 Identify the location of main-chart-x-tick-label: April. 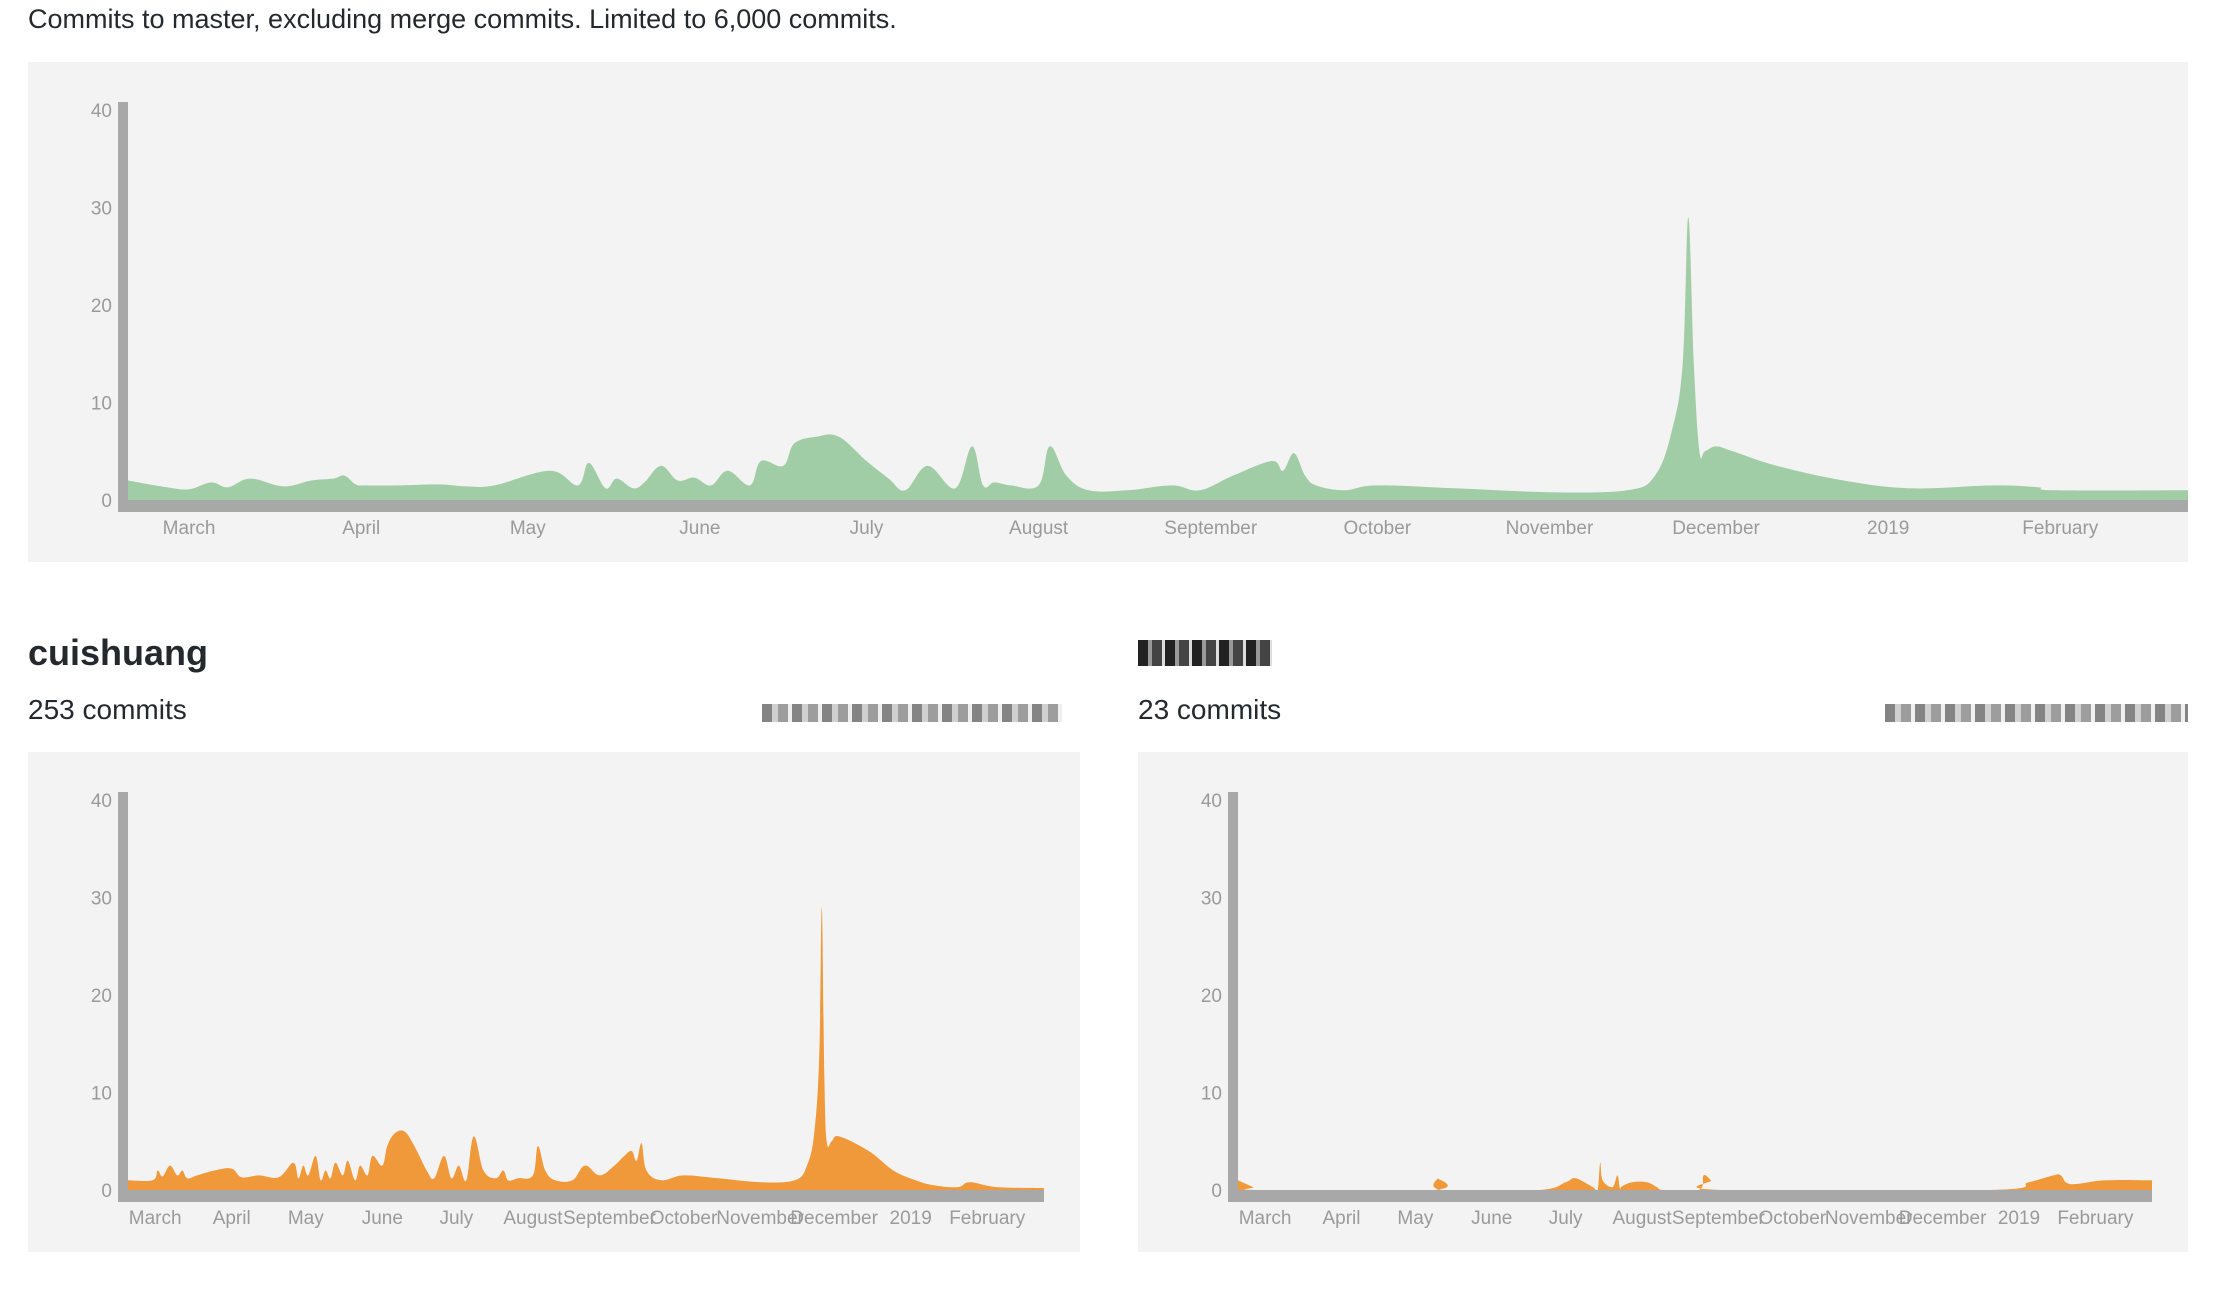
(361, 528).